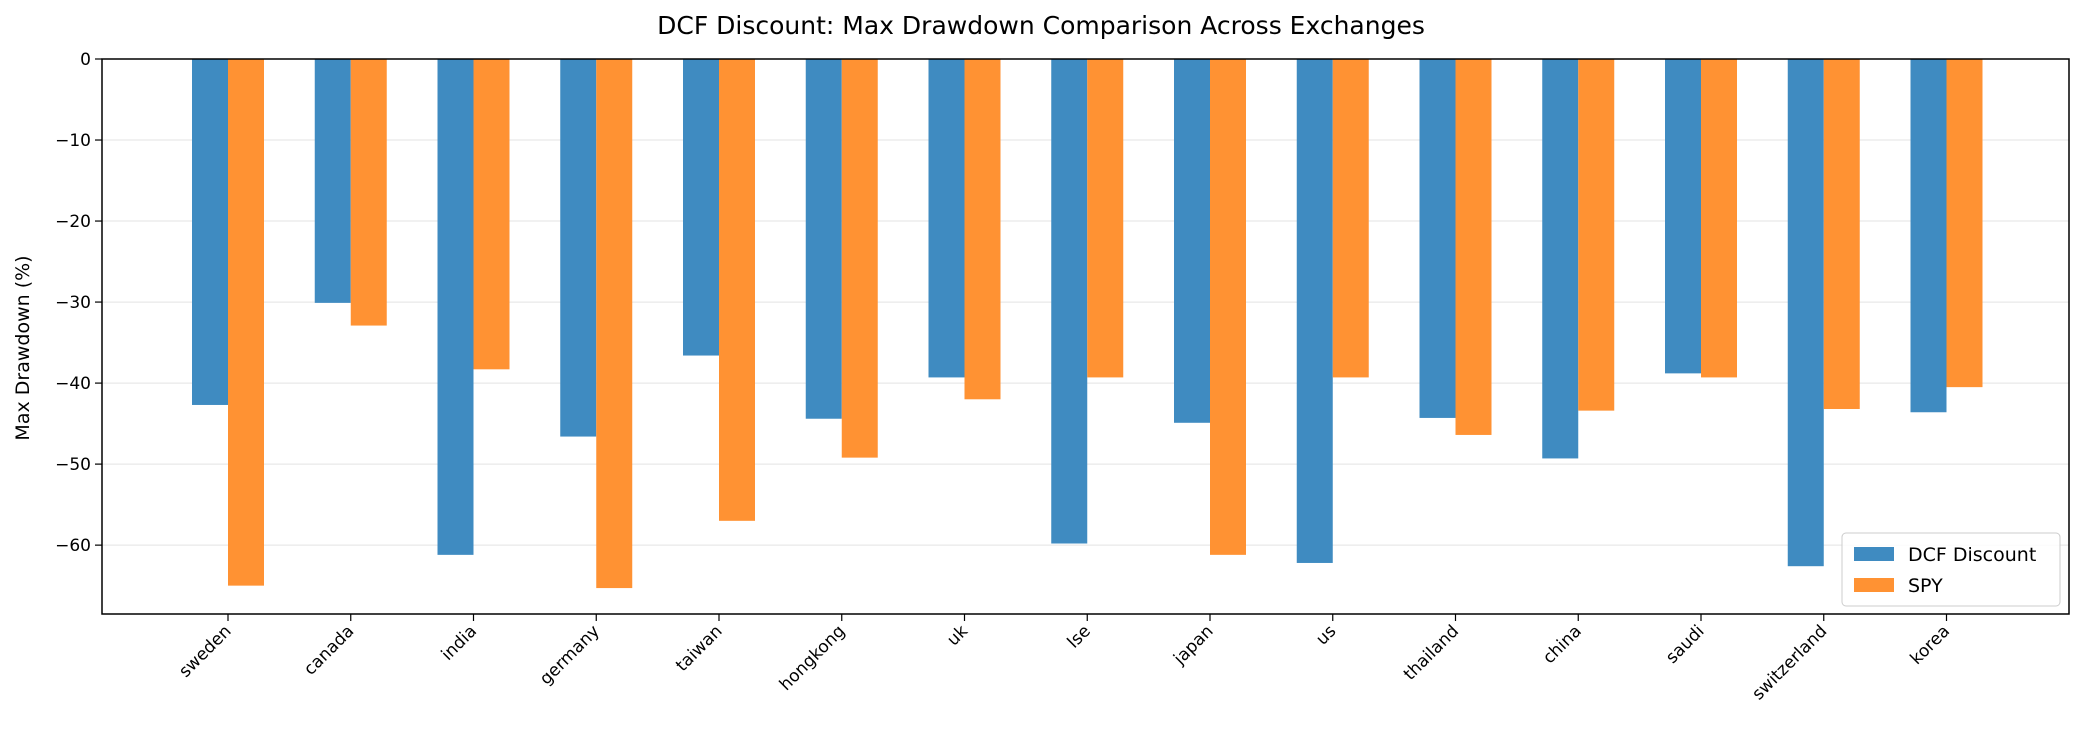 The image size is (2084, 733). What do you see at coordinates (1925, 586) in the screenshot?
I see `legend-label: SPY` at bounding box center [1925, 586].